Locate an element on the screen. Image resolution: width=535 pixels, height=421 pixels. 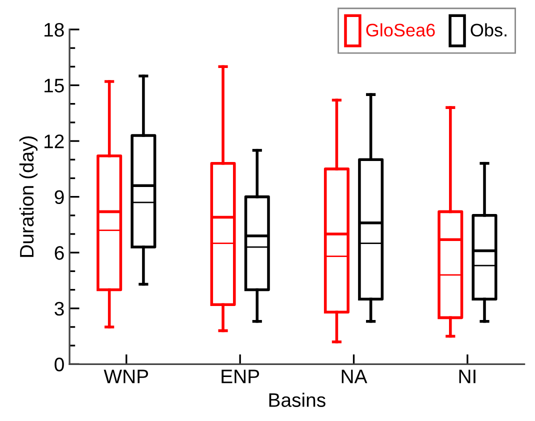
y-tick-label: 6 is located at coordinates (59, 253).